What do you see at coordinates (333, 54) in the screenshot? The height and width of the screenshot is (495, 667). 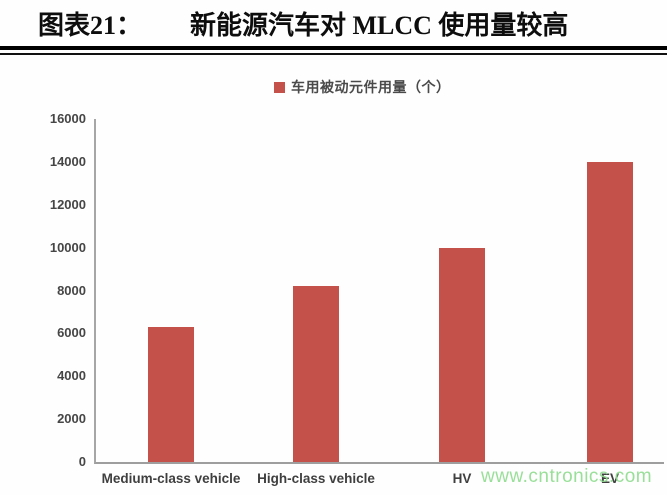 I see `title-divider-thin` at bounding box center [333, 54].